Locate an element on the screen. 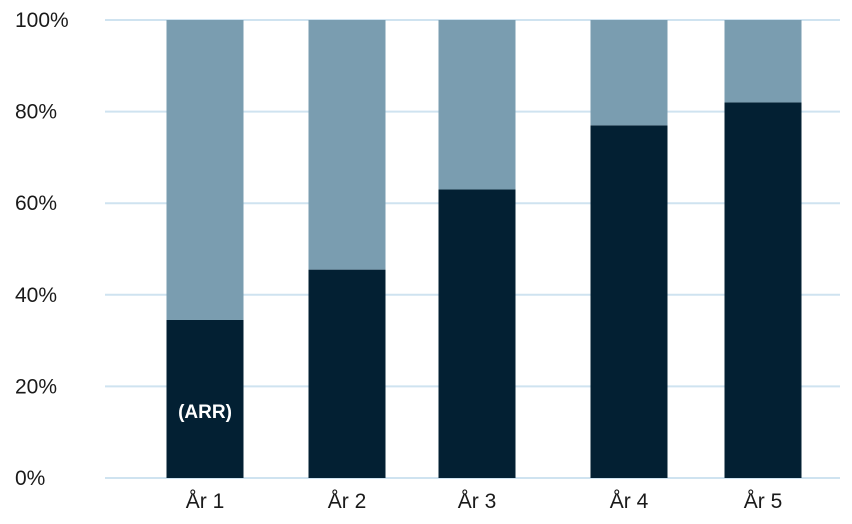  y-tick-label-20: 20% is located at coordinates (36, 386).